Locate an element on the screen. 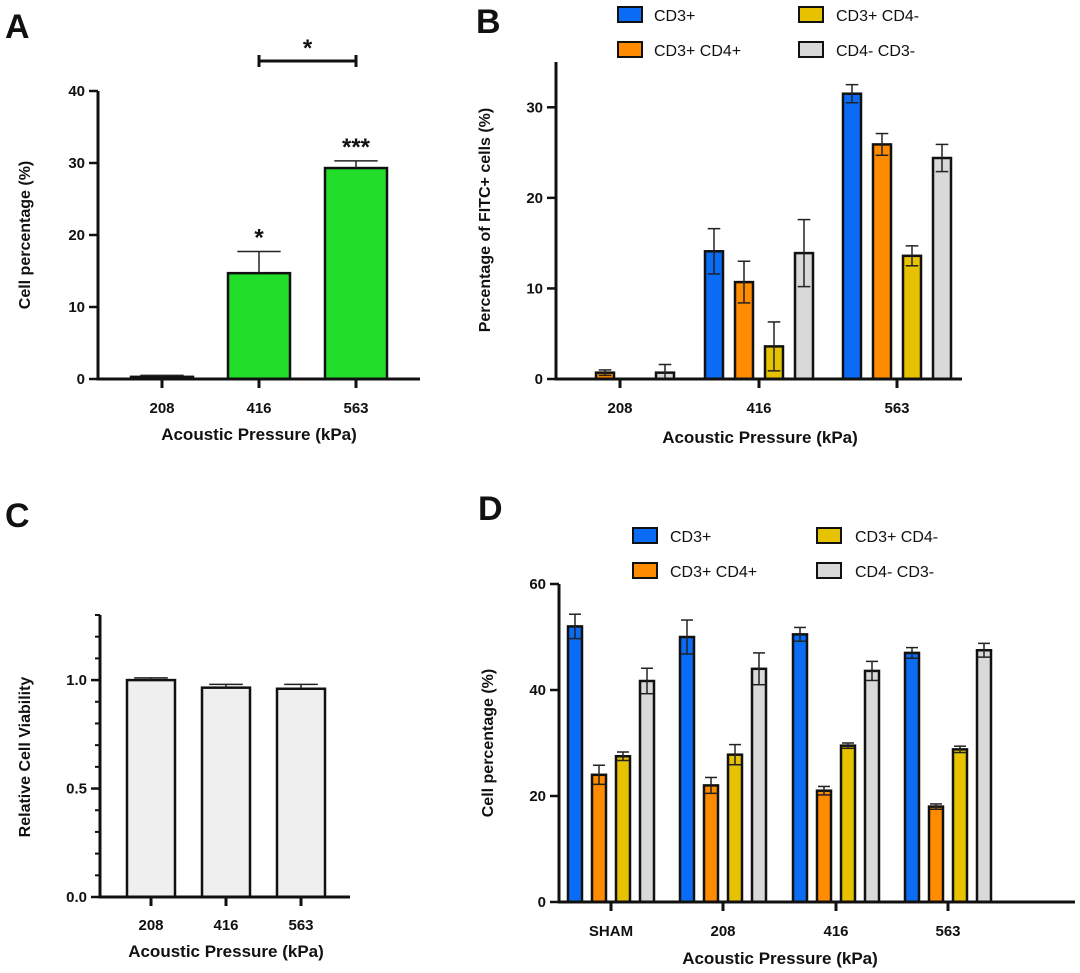 This screenshot has height=973, width=1080. x-tick-label: SHAM is located at coordinates (611, 931).